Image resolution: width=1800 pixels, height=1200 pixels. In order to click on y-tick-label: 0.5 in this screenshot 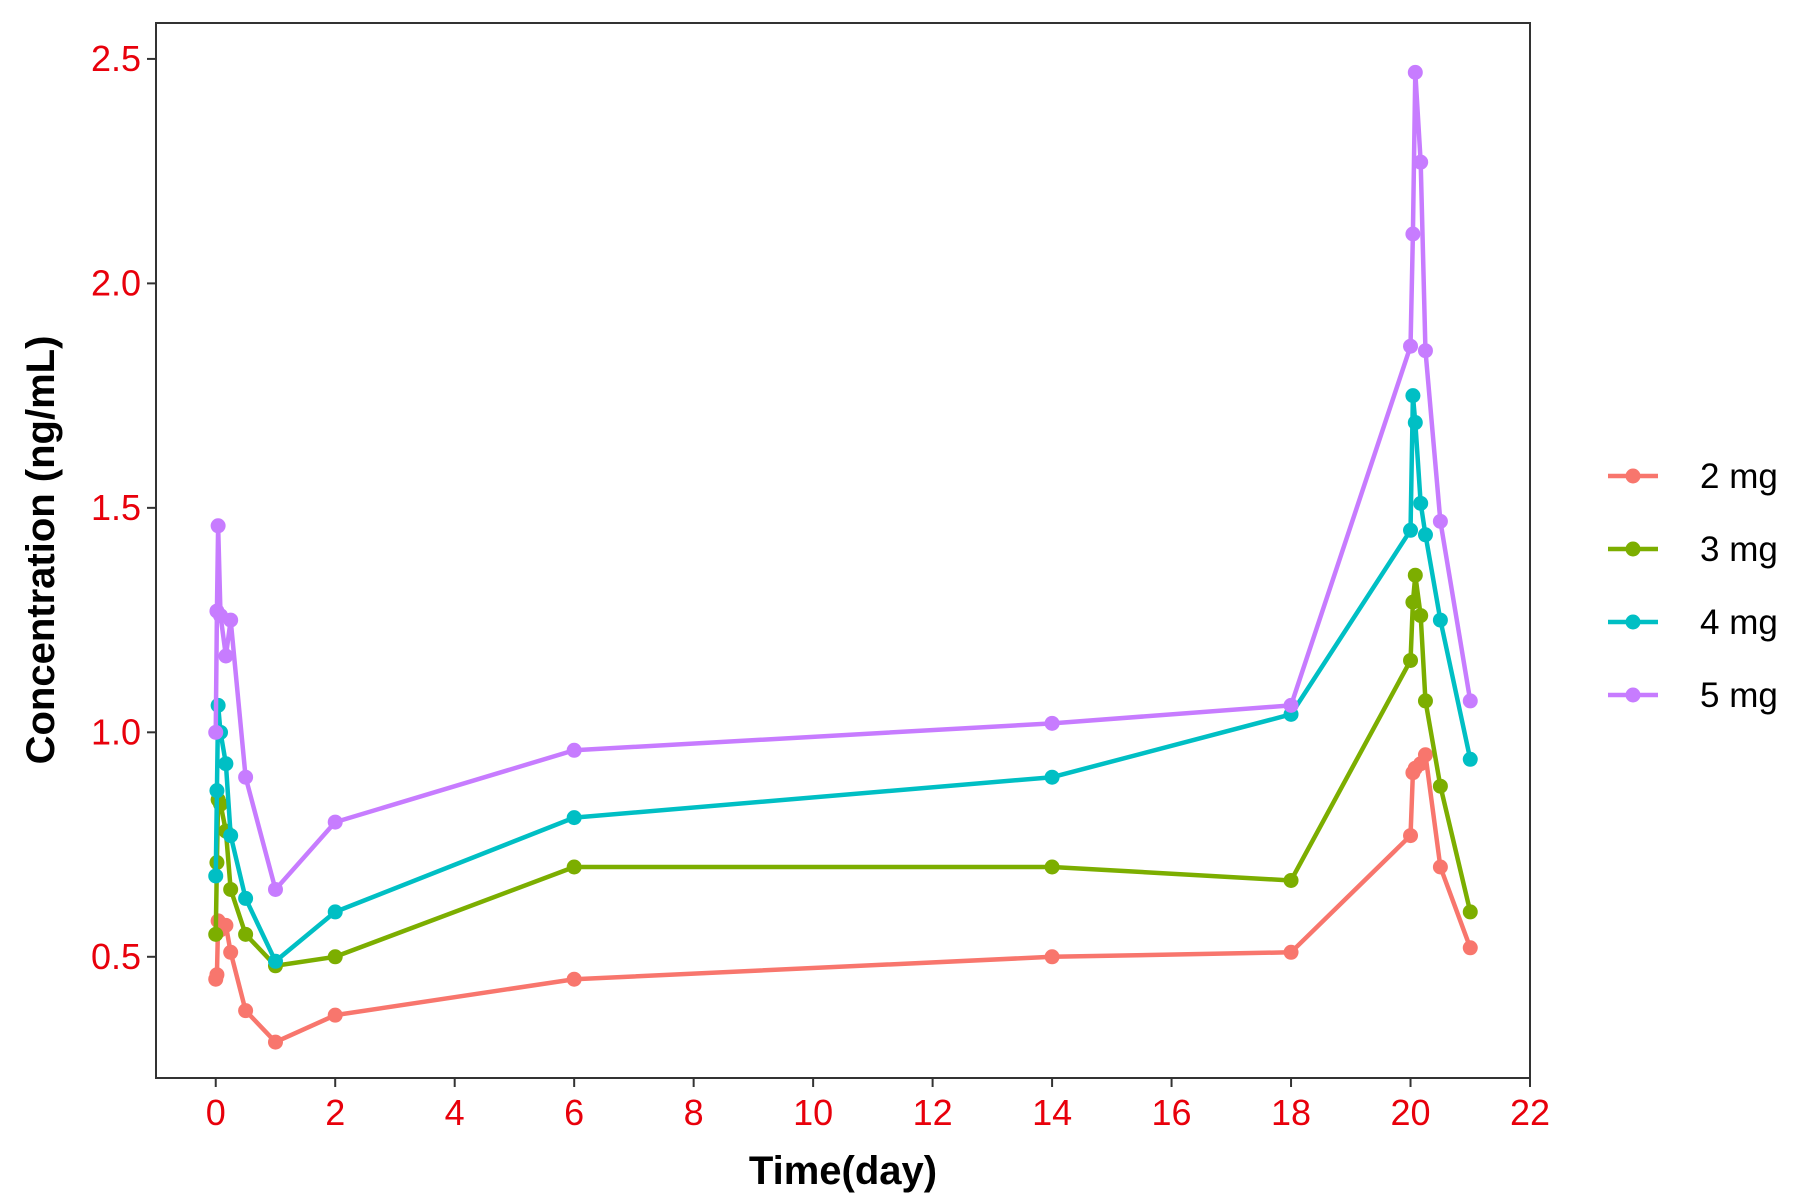, I will do `click(116, 956)`.